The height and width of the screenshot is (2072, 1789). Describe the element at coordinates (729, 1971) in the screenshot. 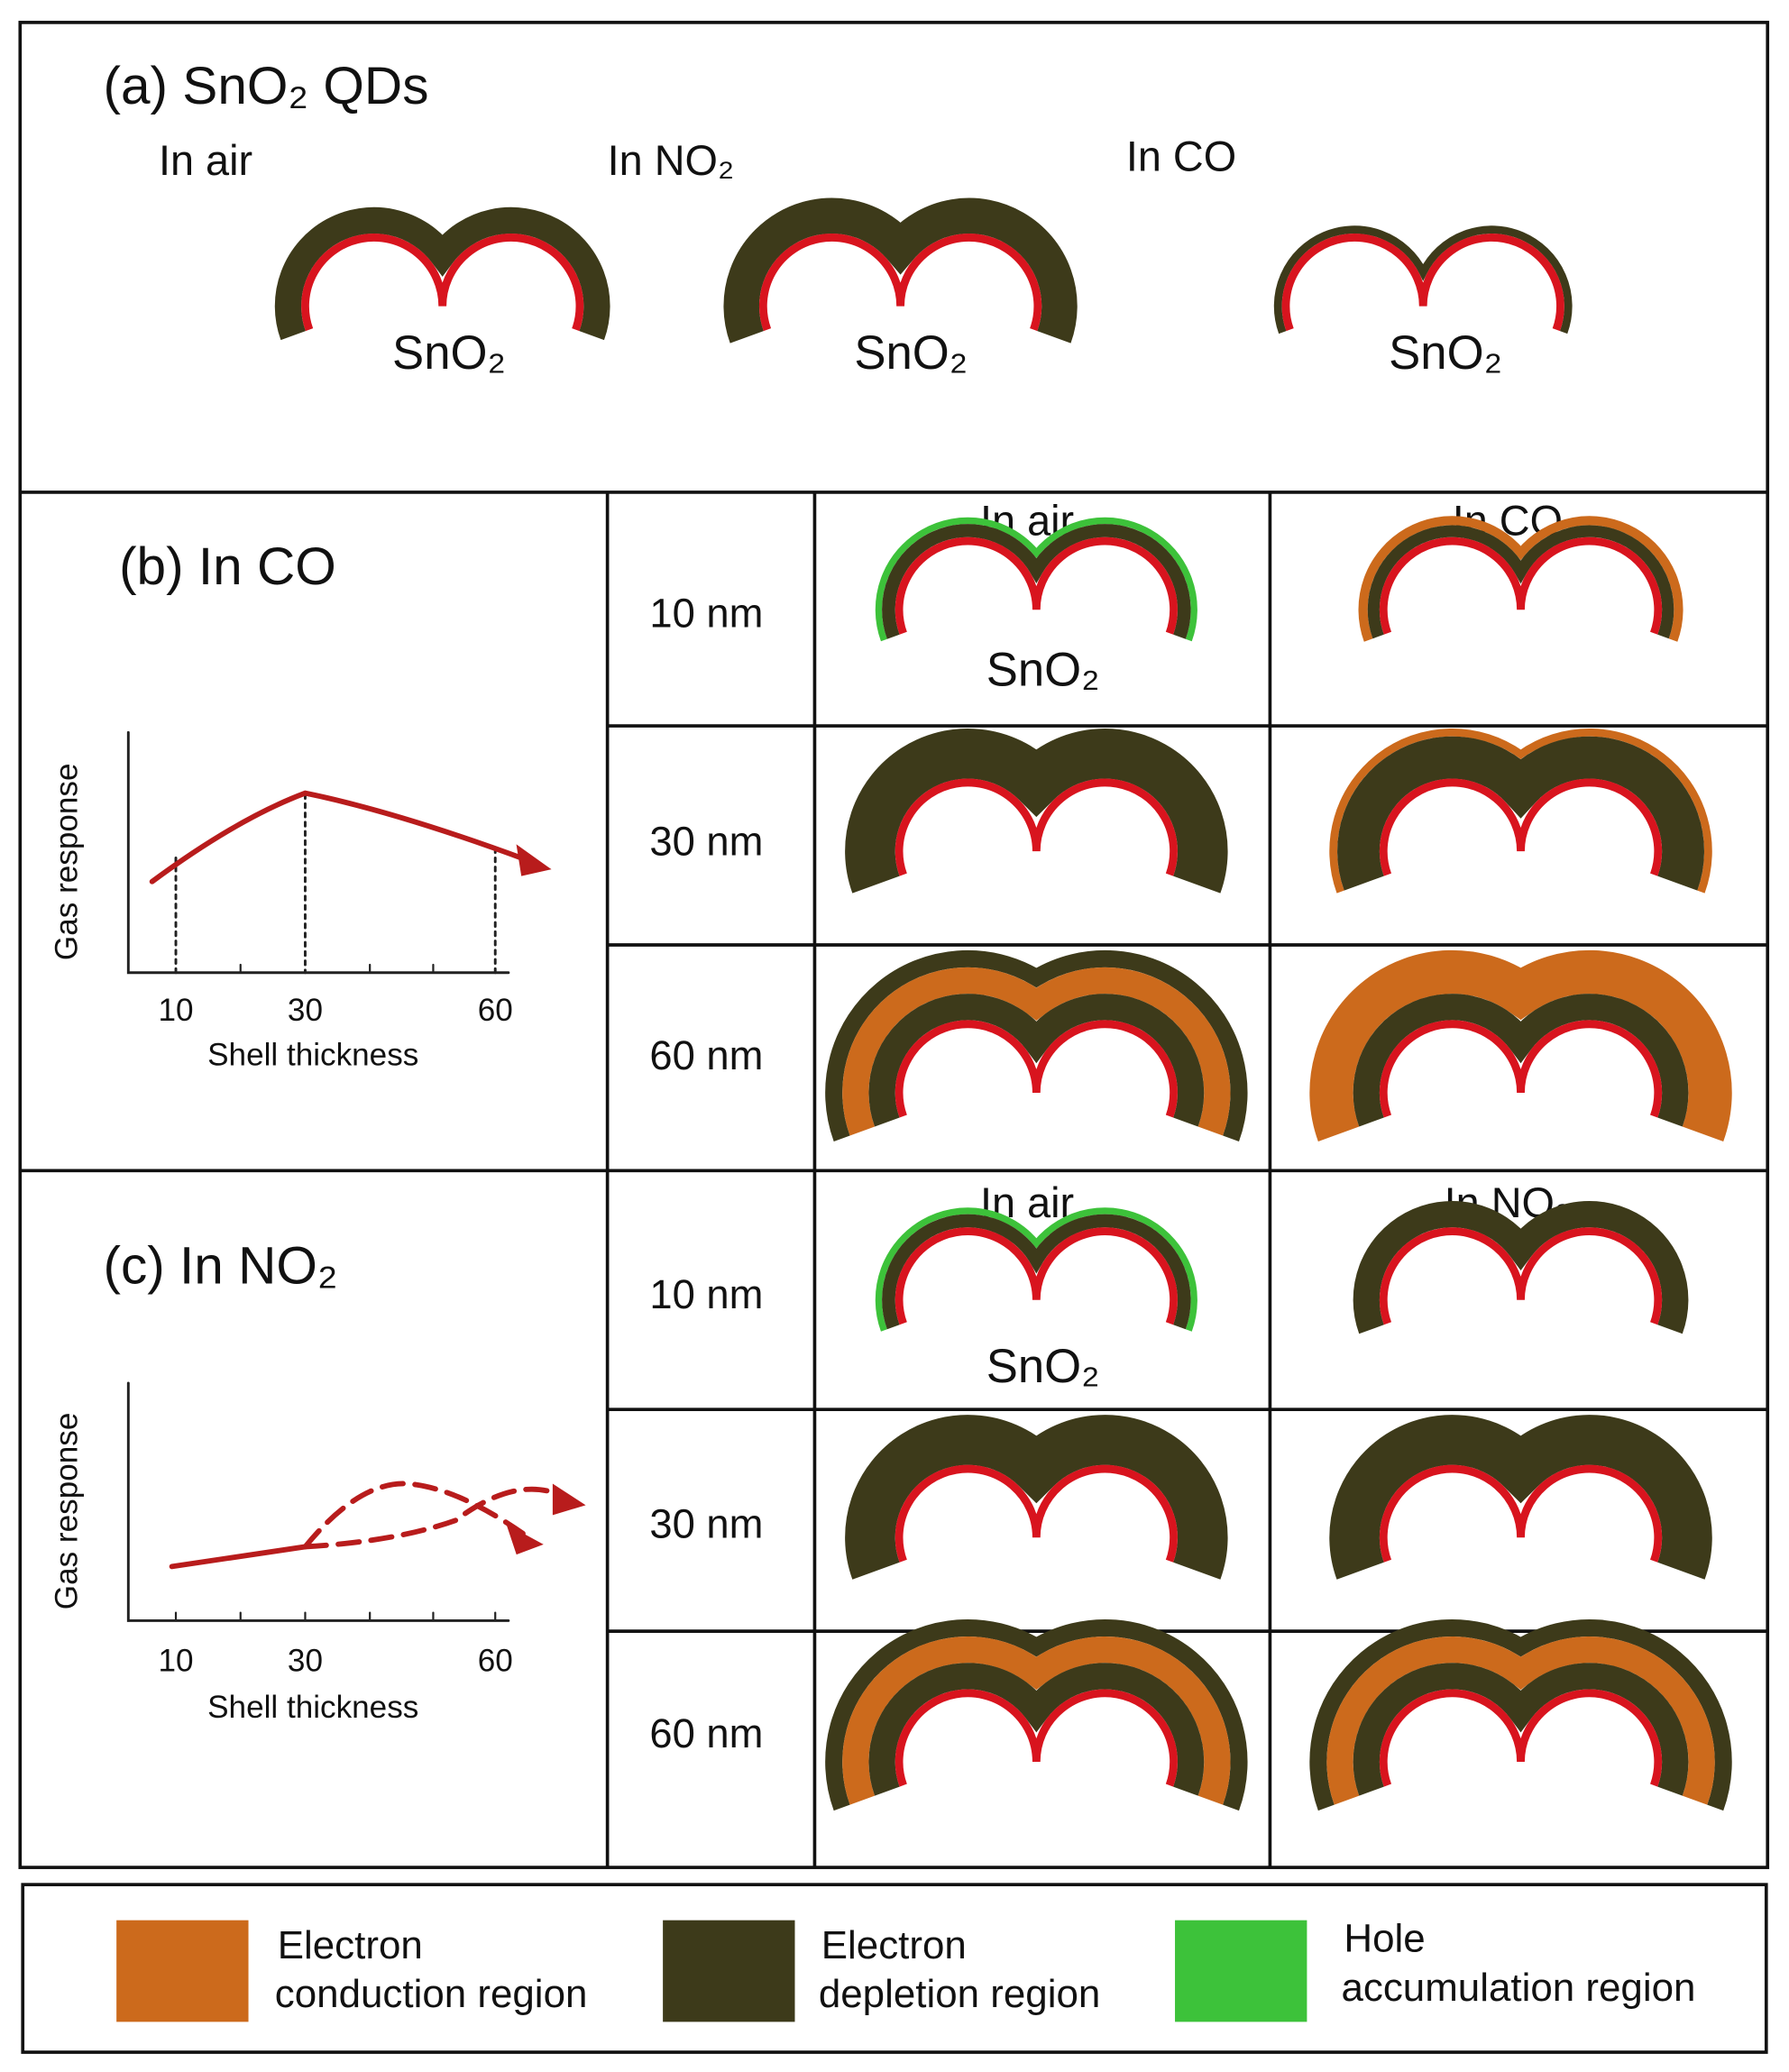

I see `swatch-depletion` at that location.